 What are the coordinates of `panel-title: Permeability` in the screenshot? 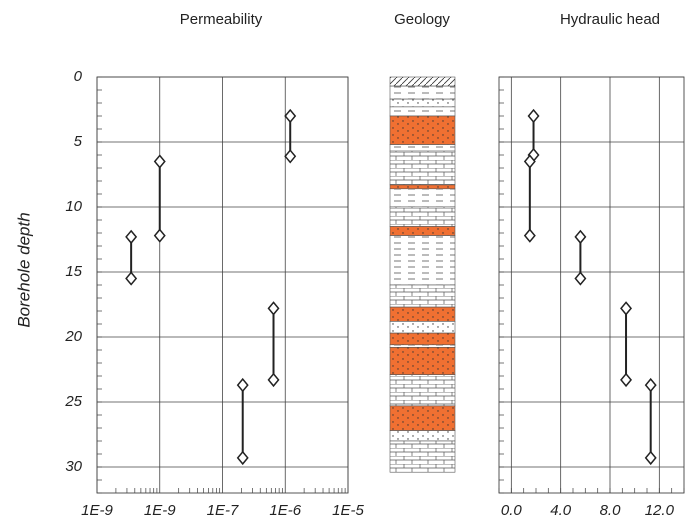 It's located at (221, 19).